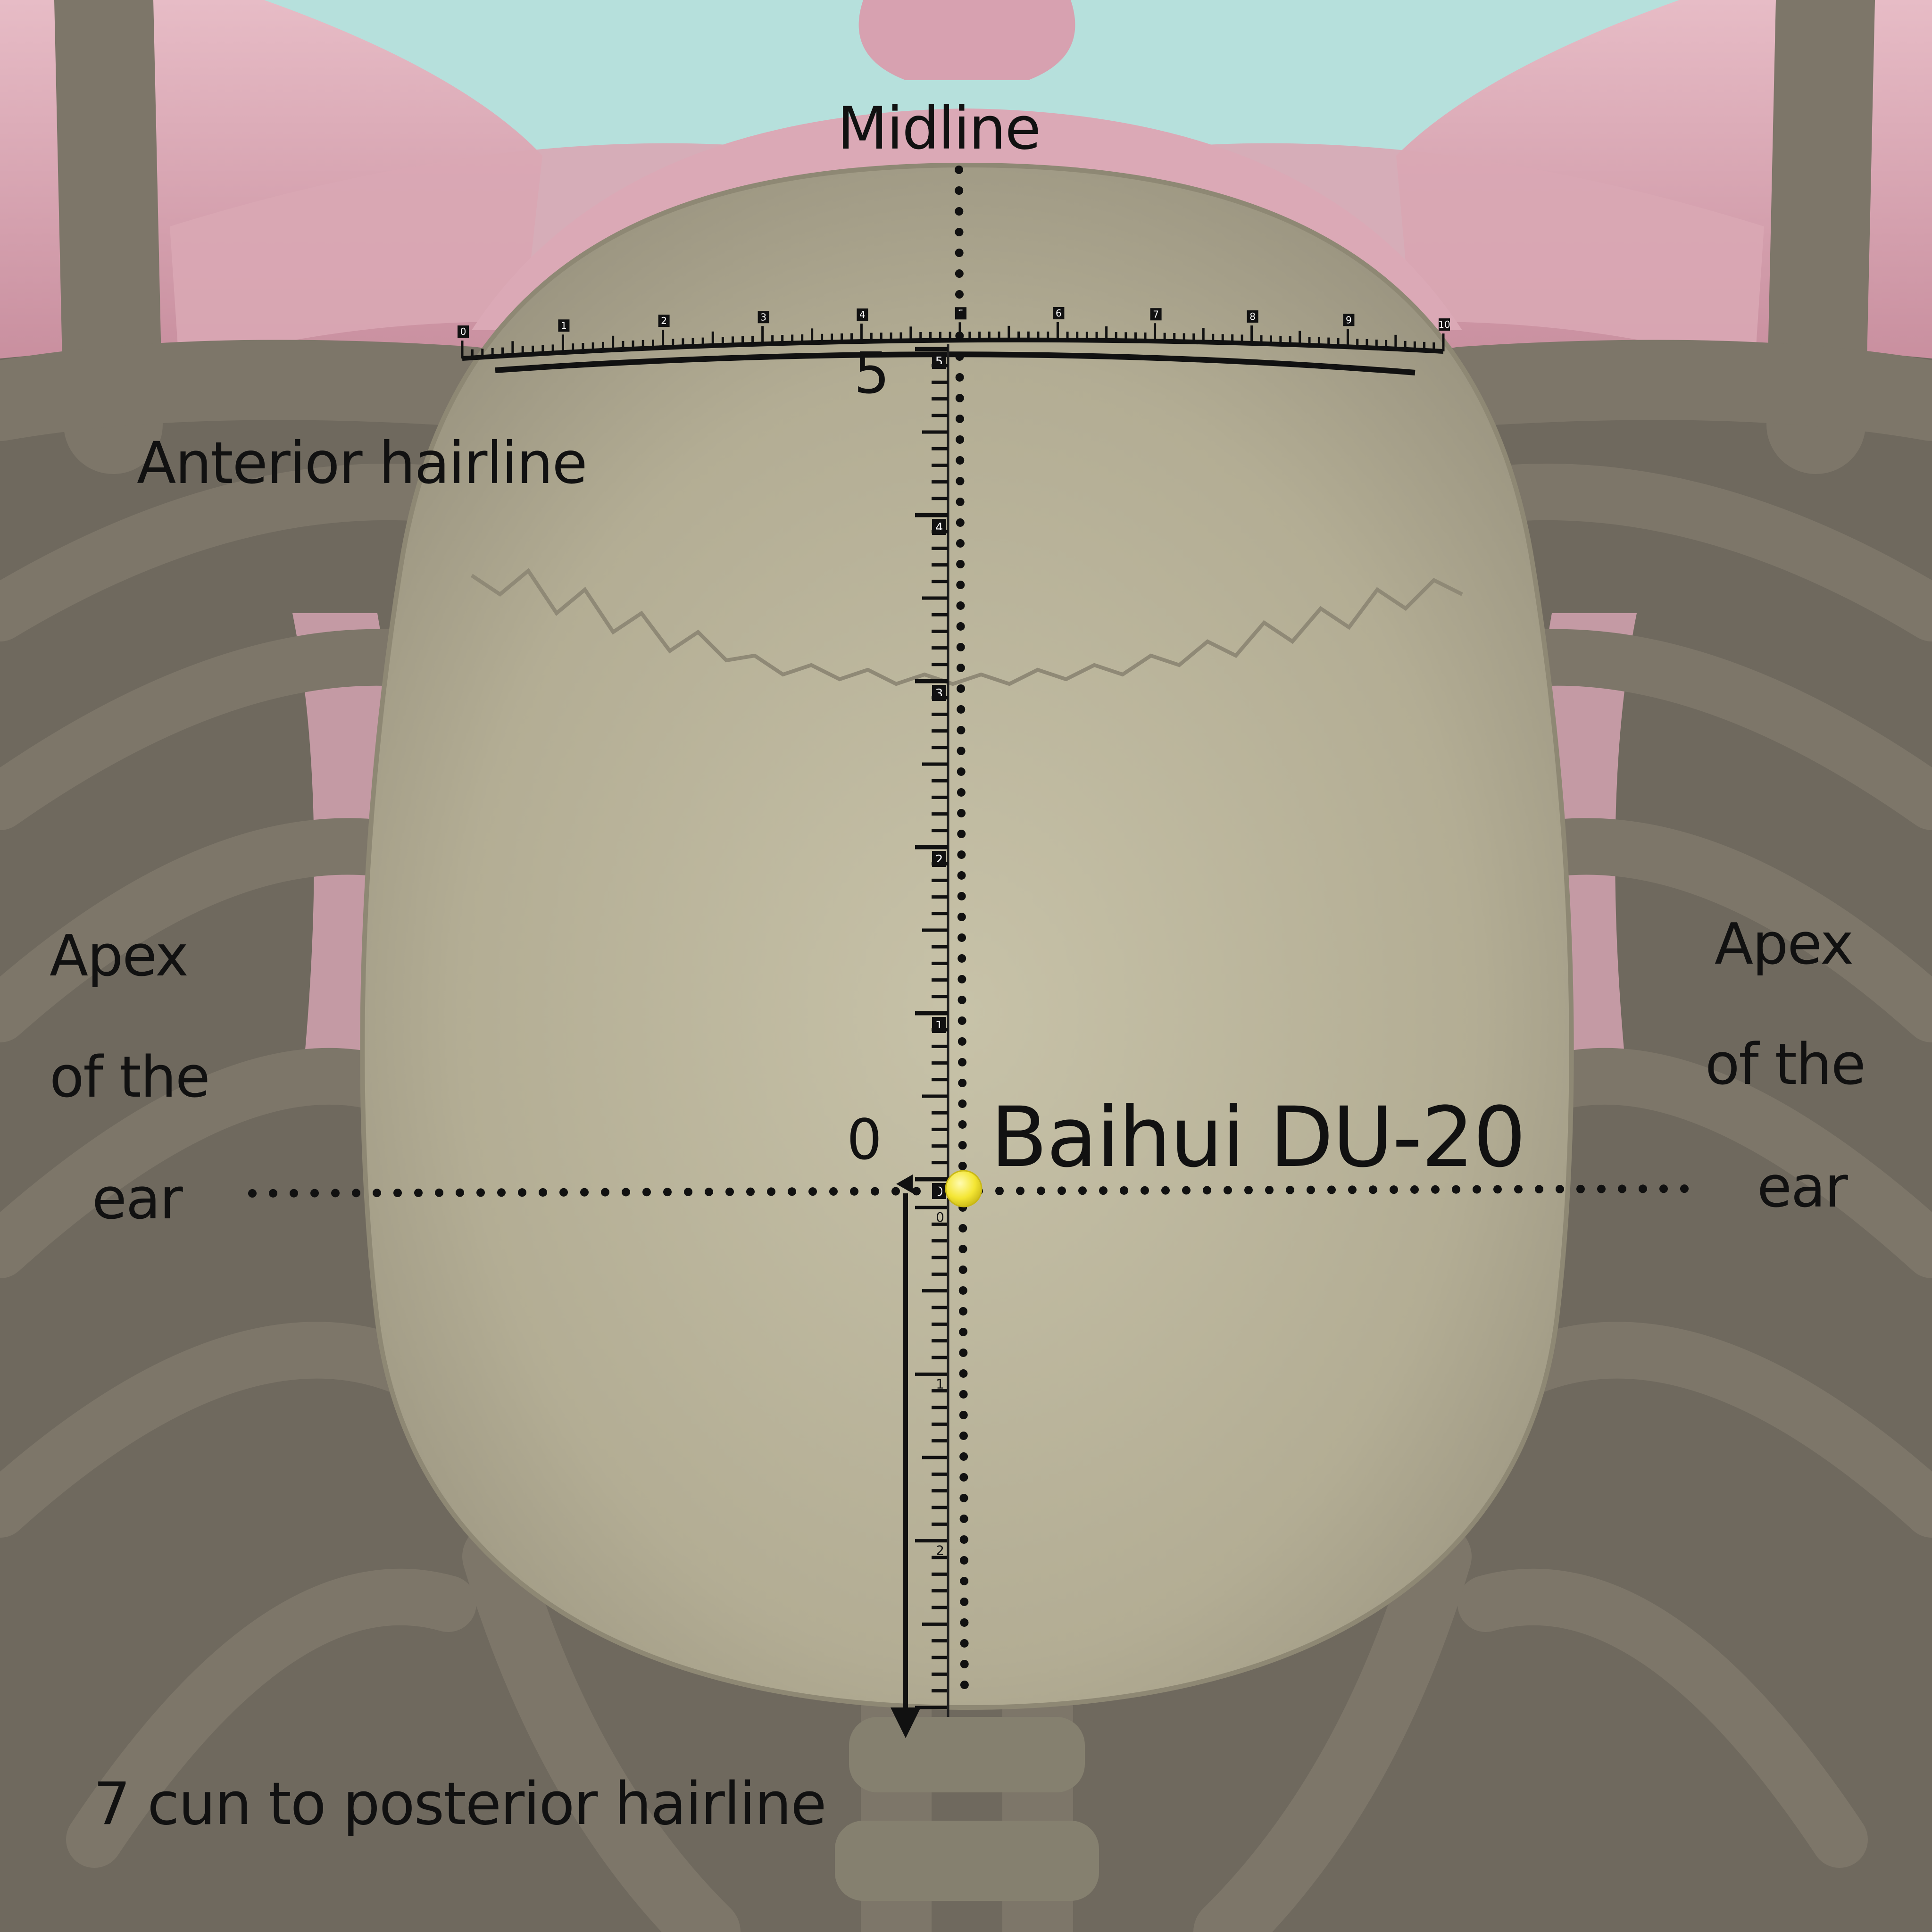  I want to click on apex-left-line-3: ear, so click(137, 1199).